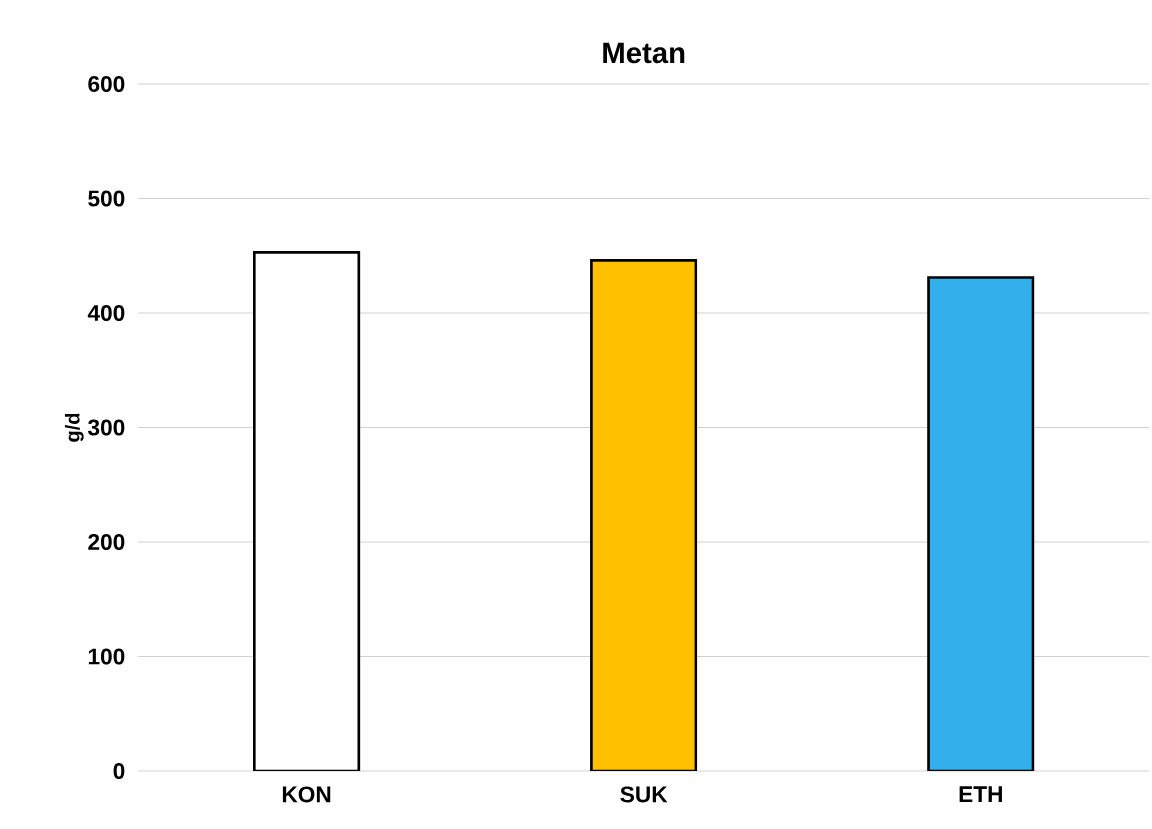 The height and width of the screenshot is (829, 1152). I want to click on y-tick-label: 300, so click(106, 427).